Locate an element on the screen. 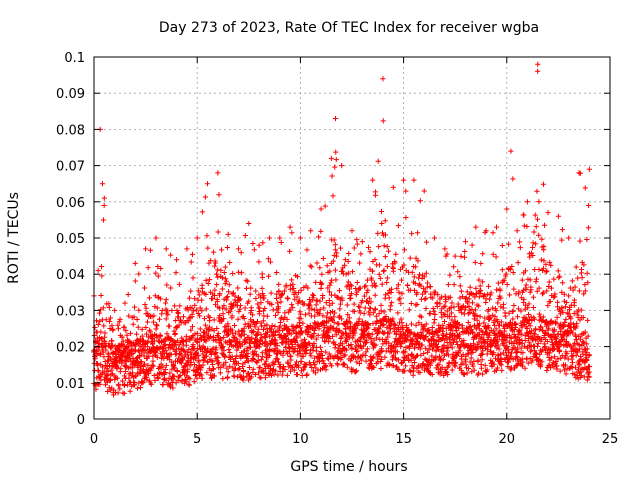  y-axis-label: ROTI / TECUs is located at coordinates (14, 238).